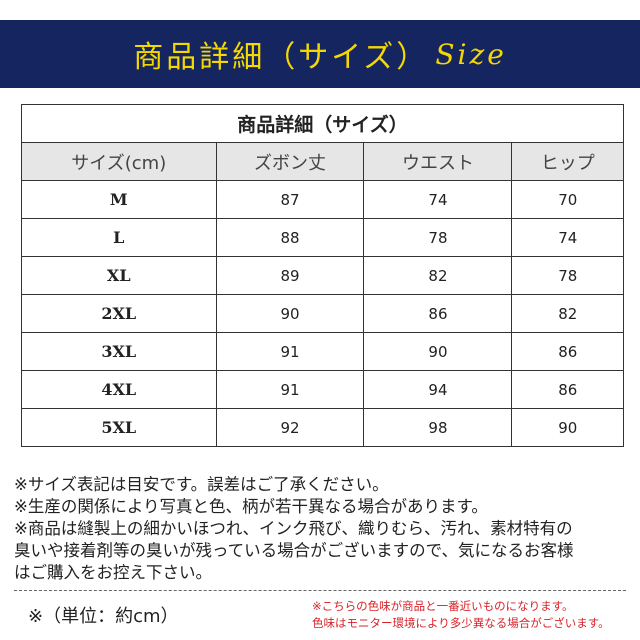 This screenshot has height=640, width=640. What do you see at coordinates (119, 237) in the screenshot?
I see `size-cell: L` at bounding box center [119, 237].